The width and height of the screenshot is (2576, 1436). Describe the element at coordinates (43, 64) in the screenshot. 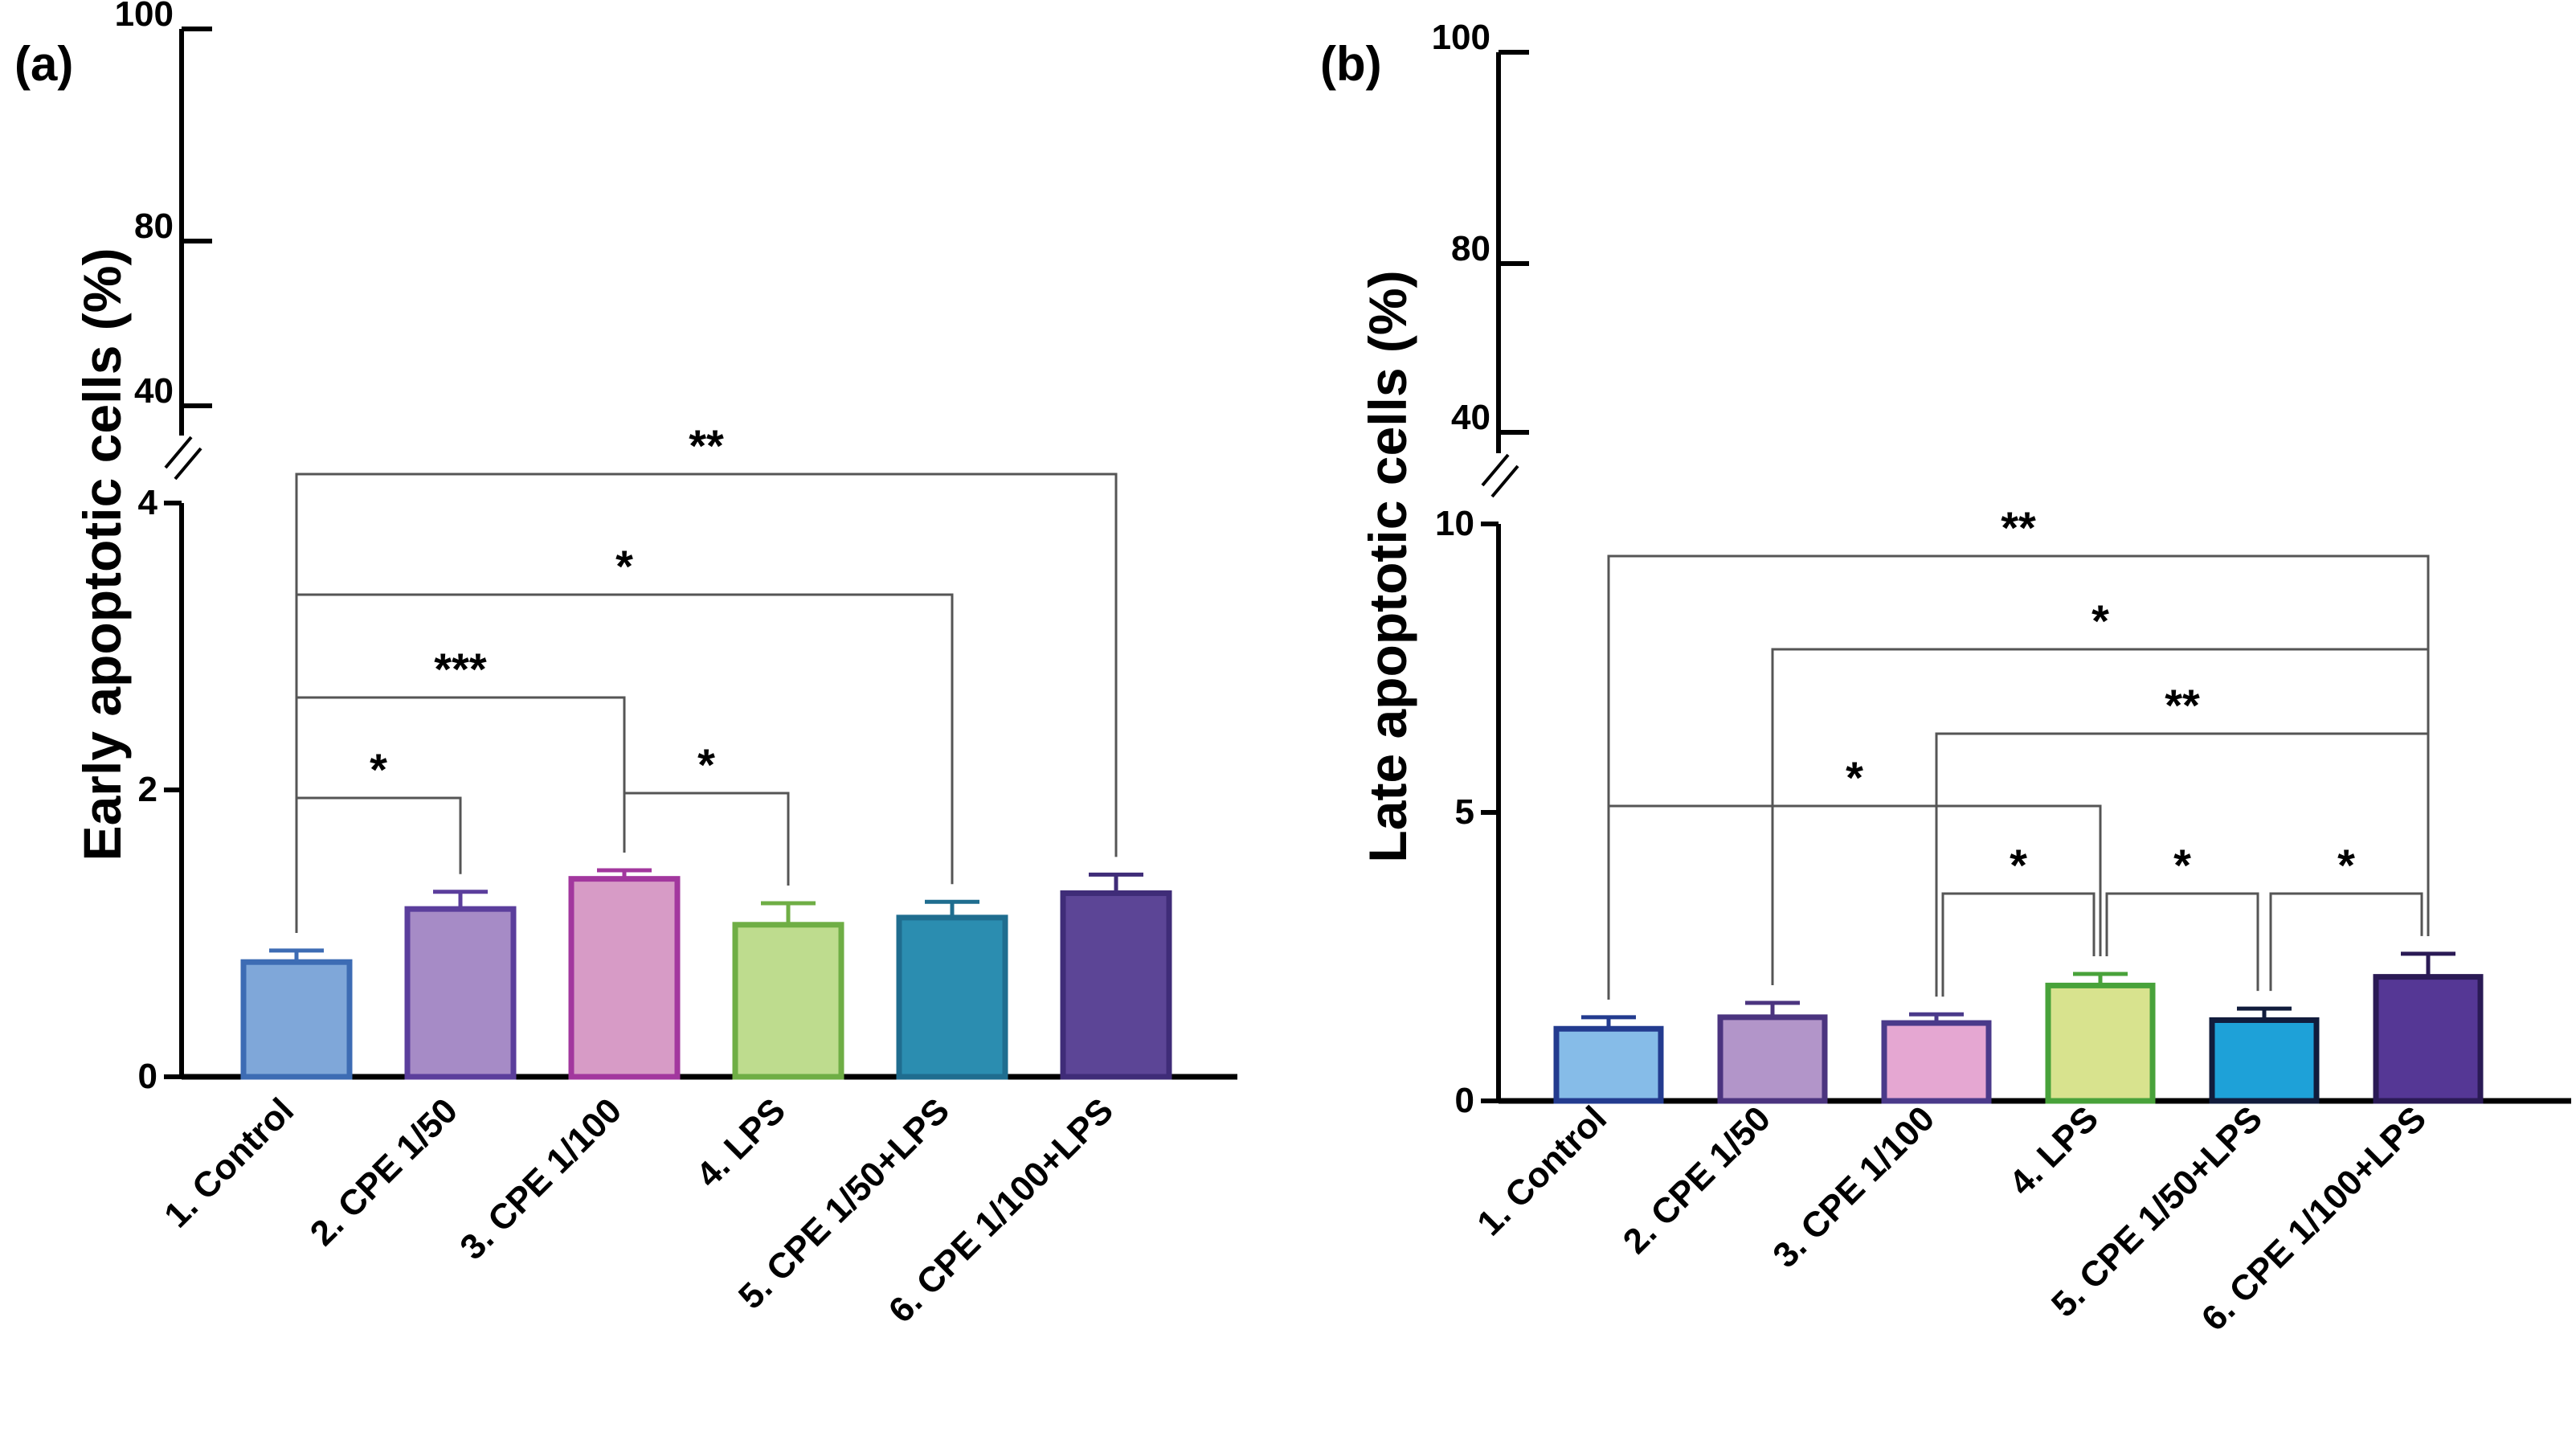

I see `panel-label: (a)` at that location.